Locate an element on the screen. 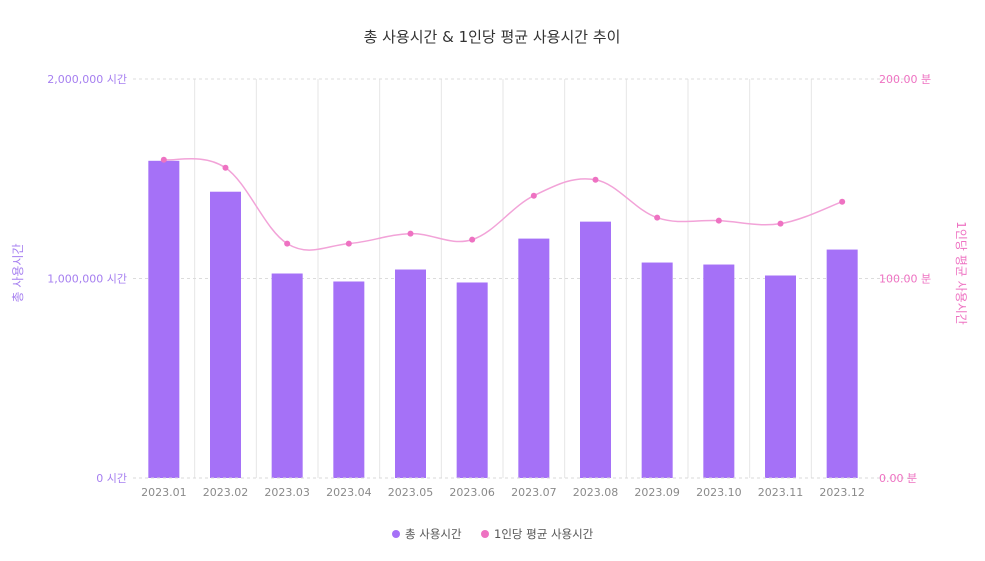 The width and height of the screenshot is (985, 561). y-left-tick-label: 2,000,000 시간 is located at coordinates (87, 79).